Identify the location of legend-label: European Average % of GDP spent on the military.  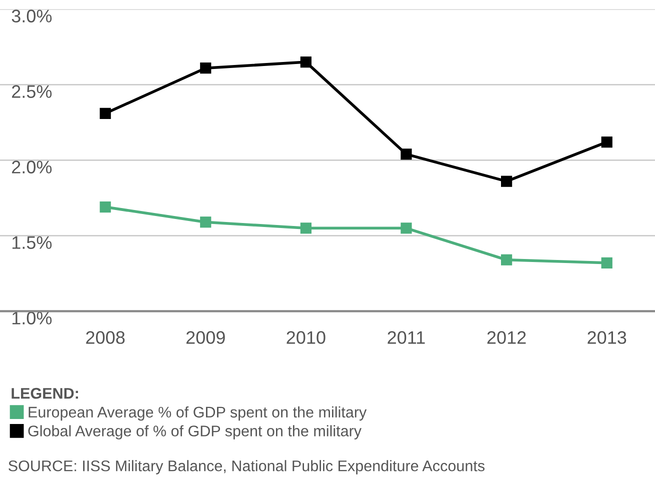
(197, 413).